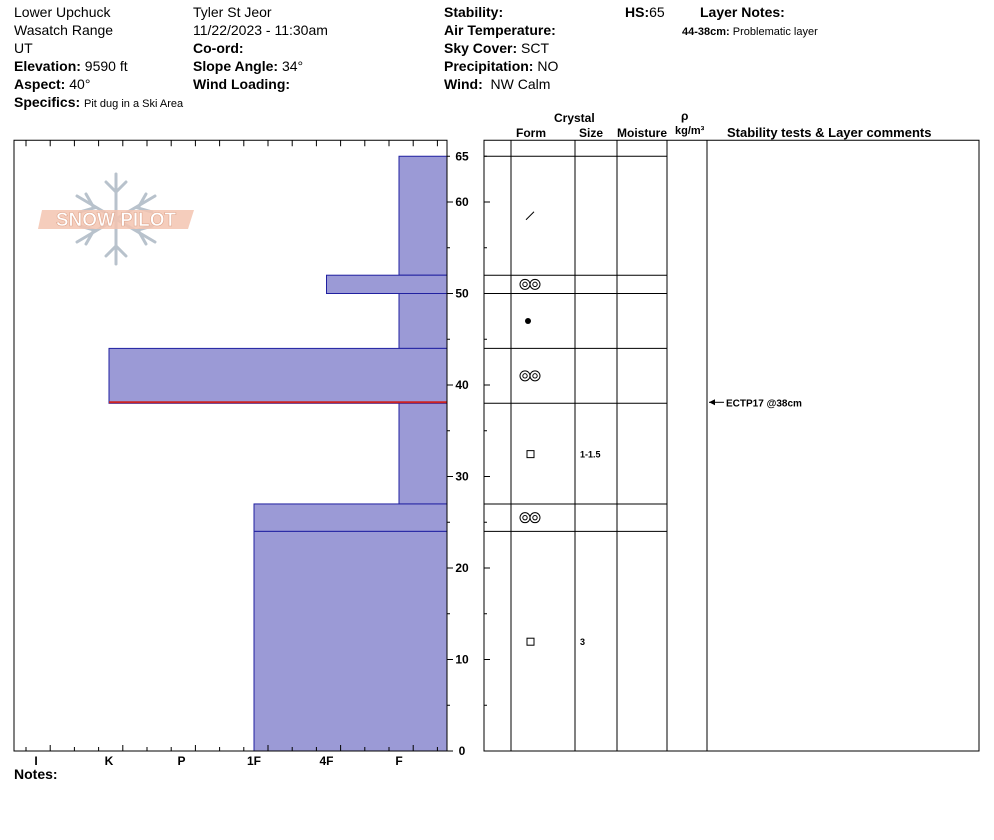  Describe the element at coordinates (463, 84) in the screenshot. I see `wind-label: Wind:` at that location.